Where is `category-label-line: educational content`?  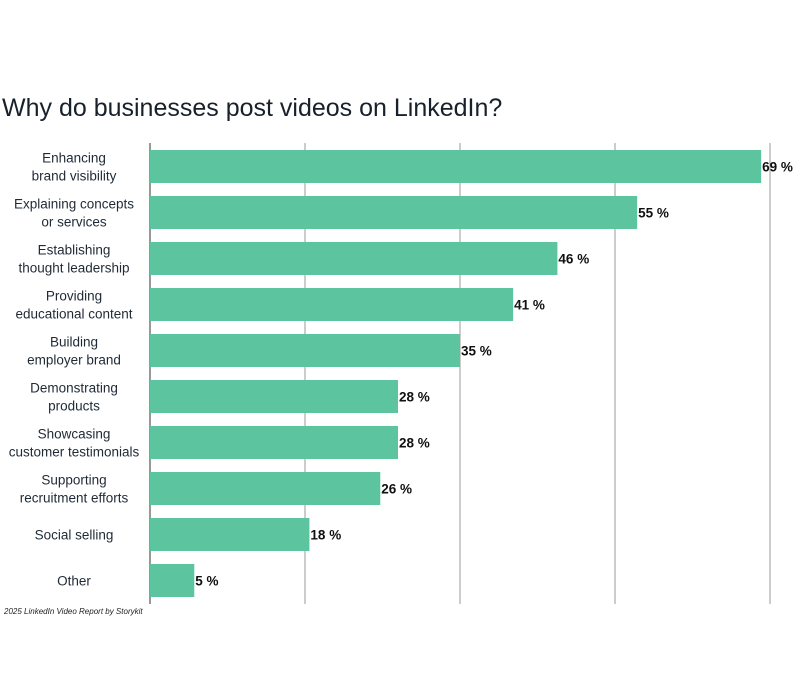
category-label-line: educational content is located at coordinates (73, 314).